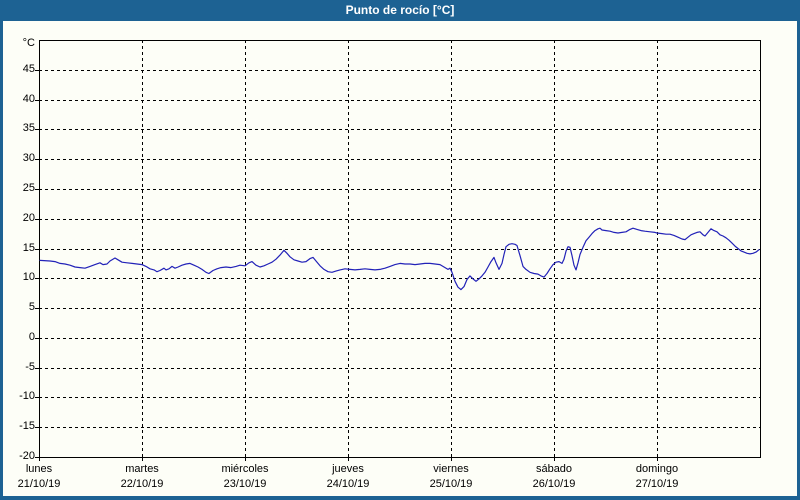  Describe the element at coordinates (348, 477) in the screenshot. I see `x-axis-label-group: jueves 24/10/19` at that location.